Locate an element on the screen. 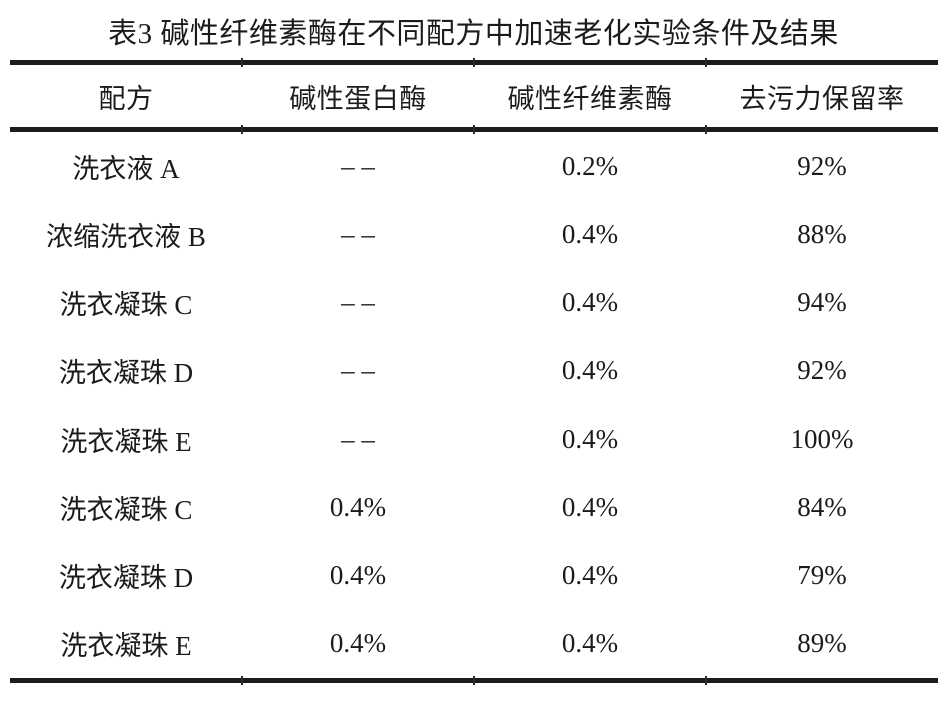 The height and width of the screenshot is (703, 947). column-header-alkaline-cellulase: 碱性纤维素酶 is located at coordinates (590, 98).